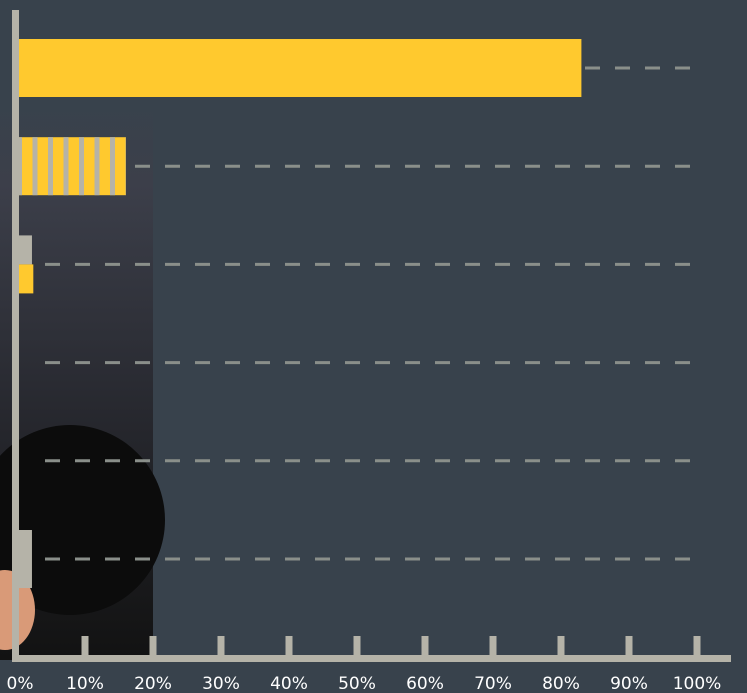  I want to click on x-tick-label: 90%, so click(629, 683).